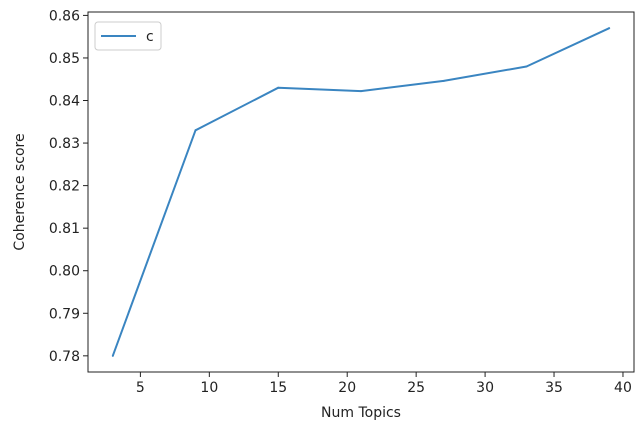 The width and height of the screenshot is (636, 424). Describe the element at coordinates (64, 16) in the screenshot. I see `y-tick-label: 0.86` at that location.